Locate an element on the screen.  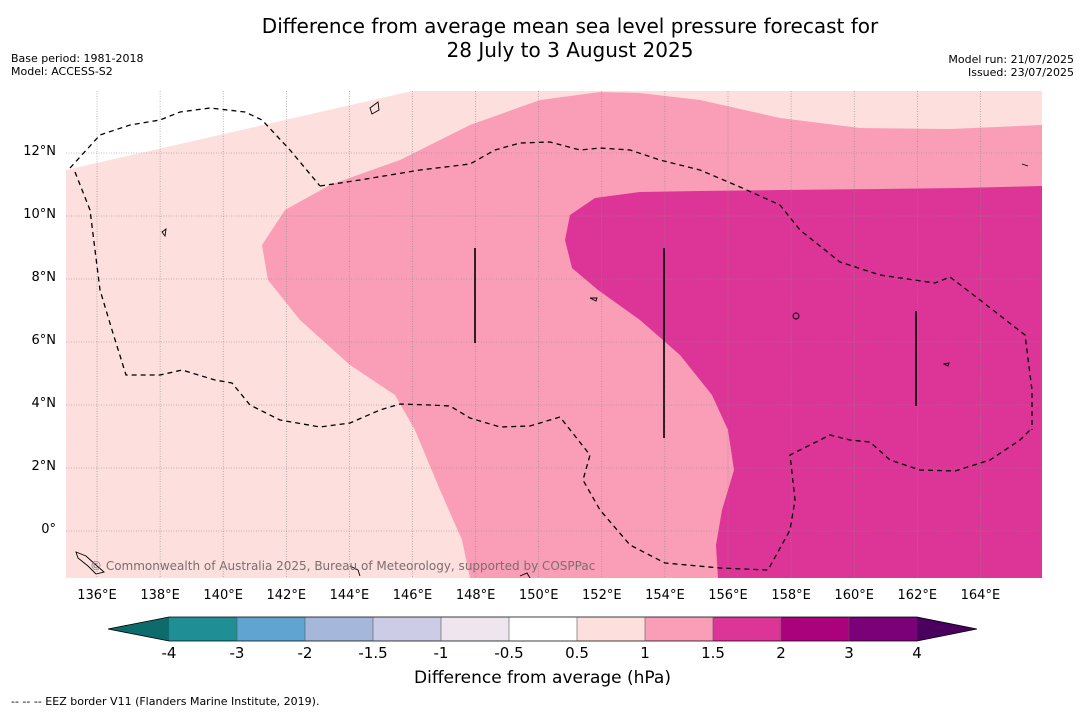
meta-left: Base period: 1981-2018 Model: ACCESS-S2 is located at coordinates (77, 65).